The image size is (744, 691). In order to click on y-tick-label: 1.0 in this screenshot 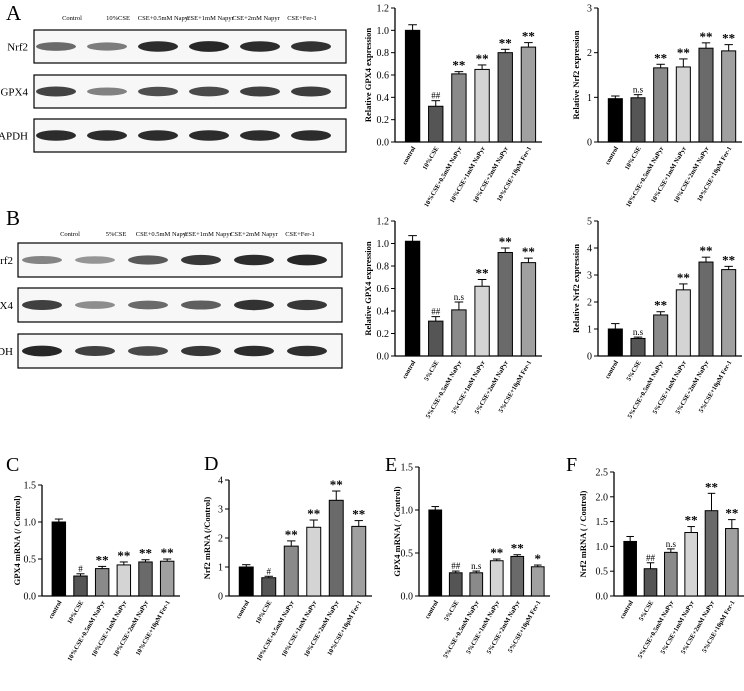, I will do `click(30, 523)`.